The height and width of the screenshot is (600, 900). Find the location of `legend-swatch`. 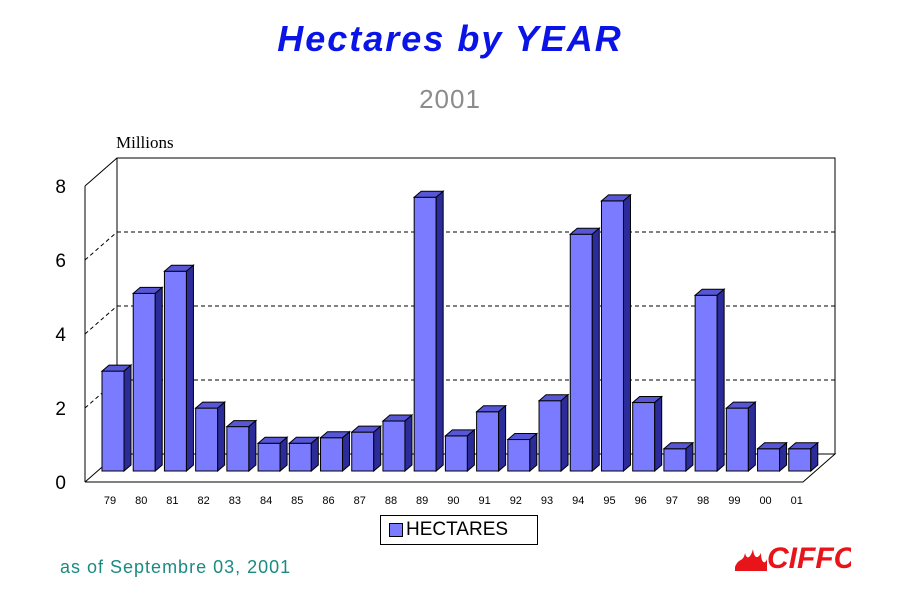

legend-swatch is located at coordinates (396, 530).